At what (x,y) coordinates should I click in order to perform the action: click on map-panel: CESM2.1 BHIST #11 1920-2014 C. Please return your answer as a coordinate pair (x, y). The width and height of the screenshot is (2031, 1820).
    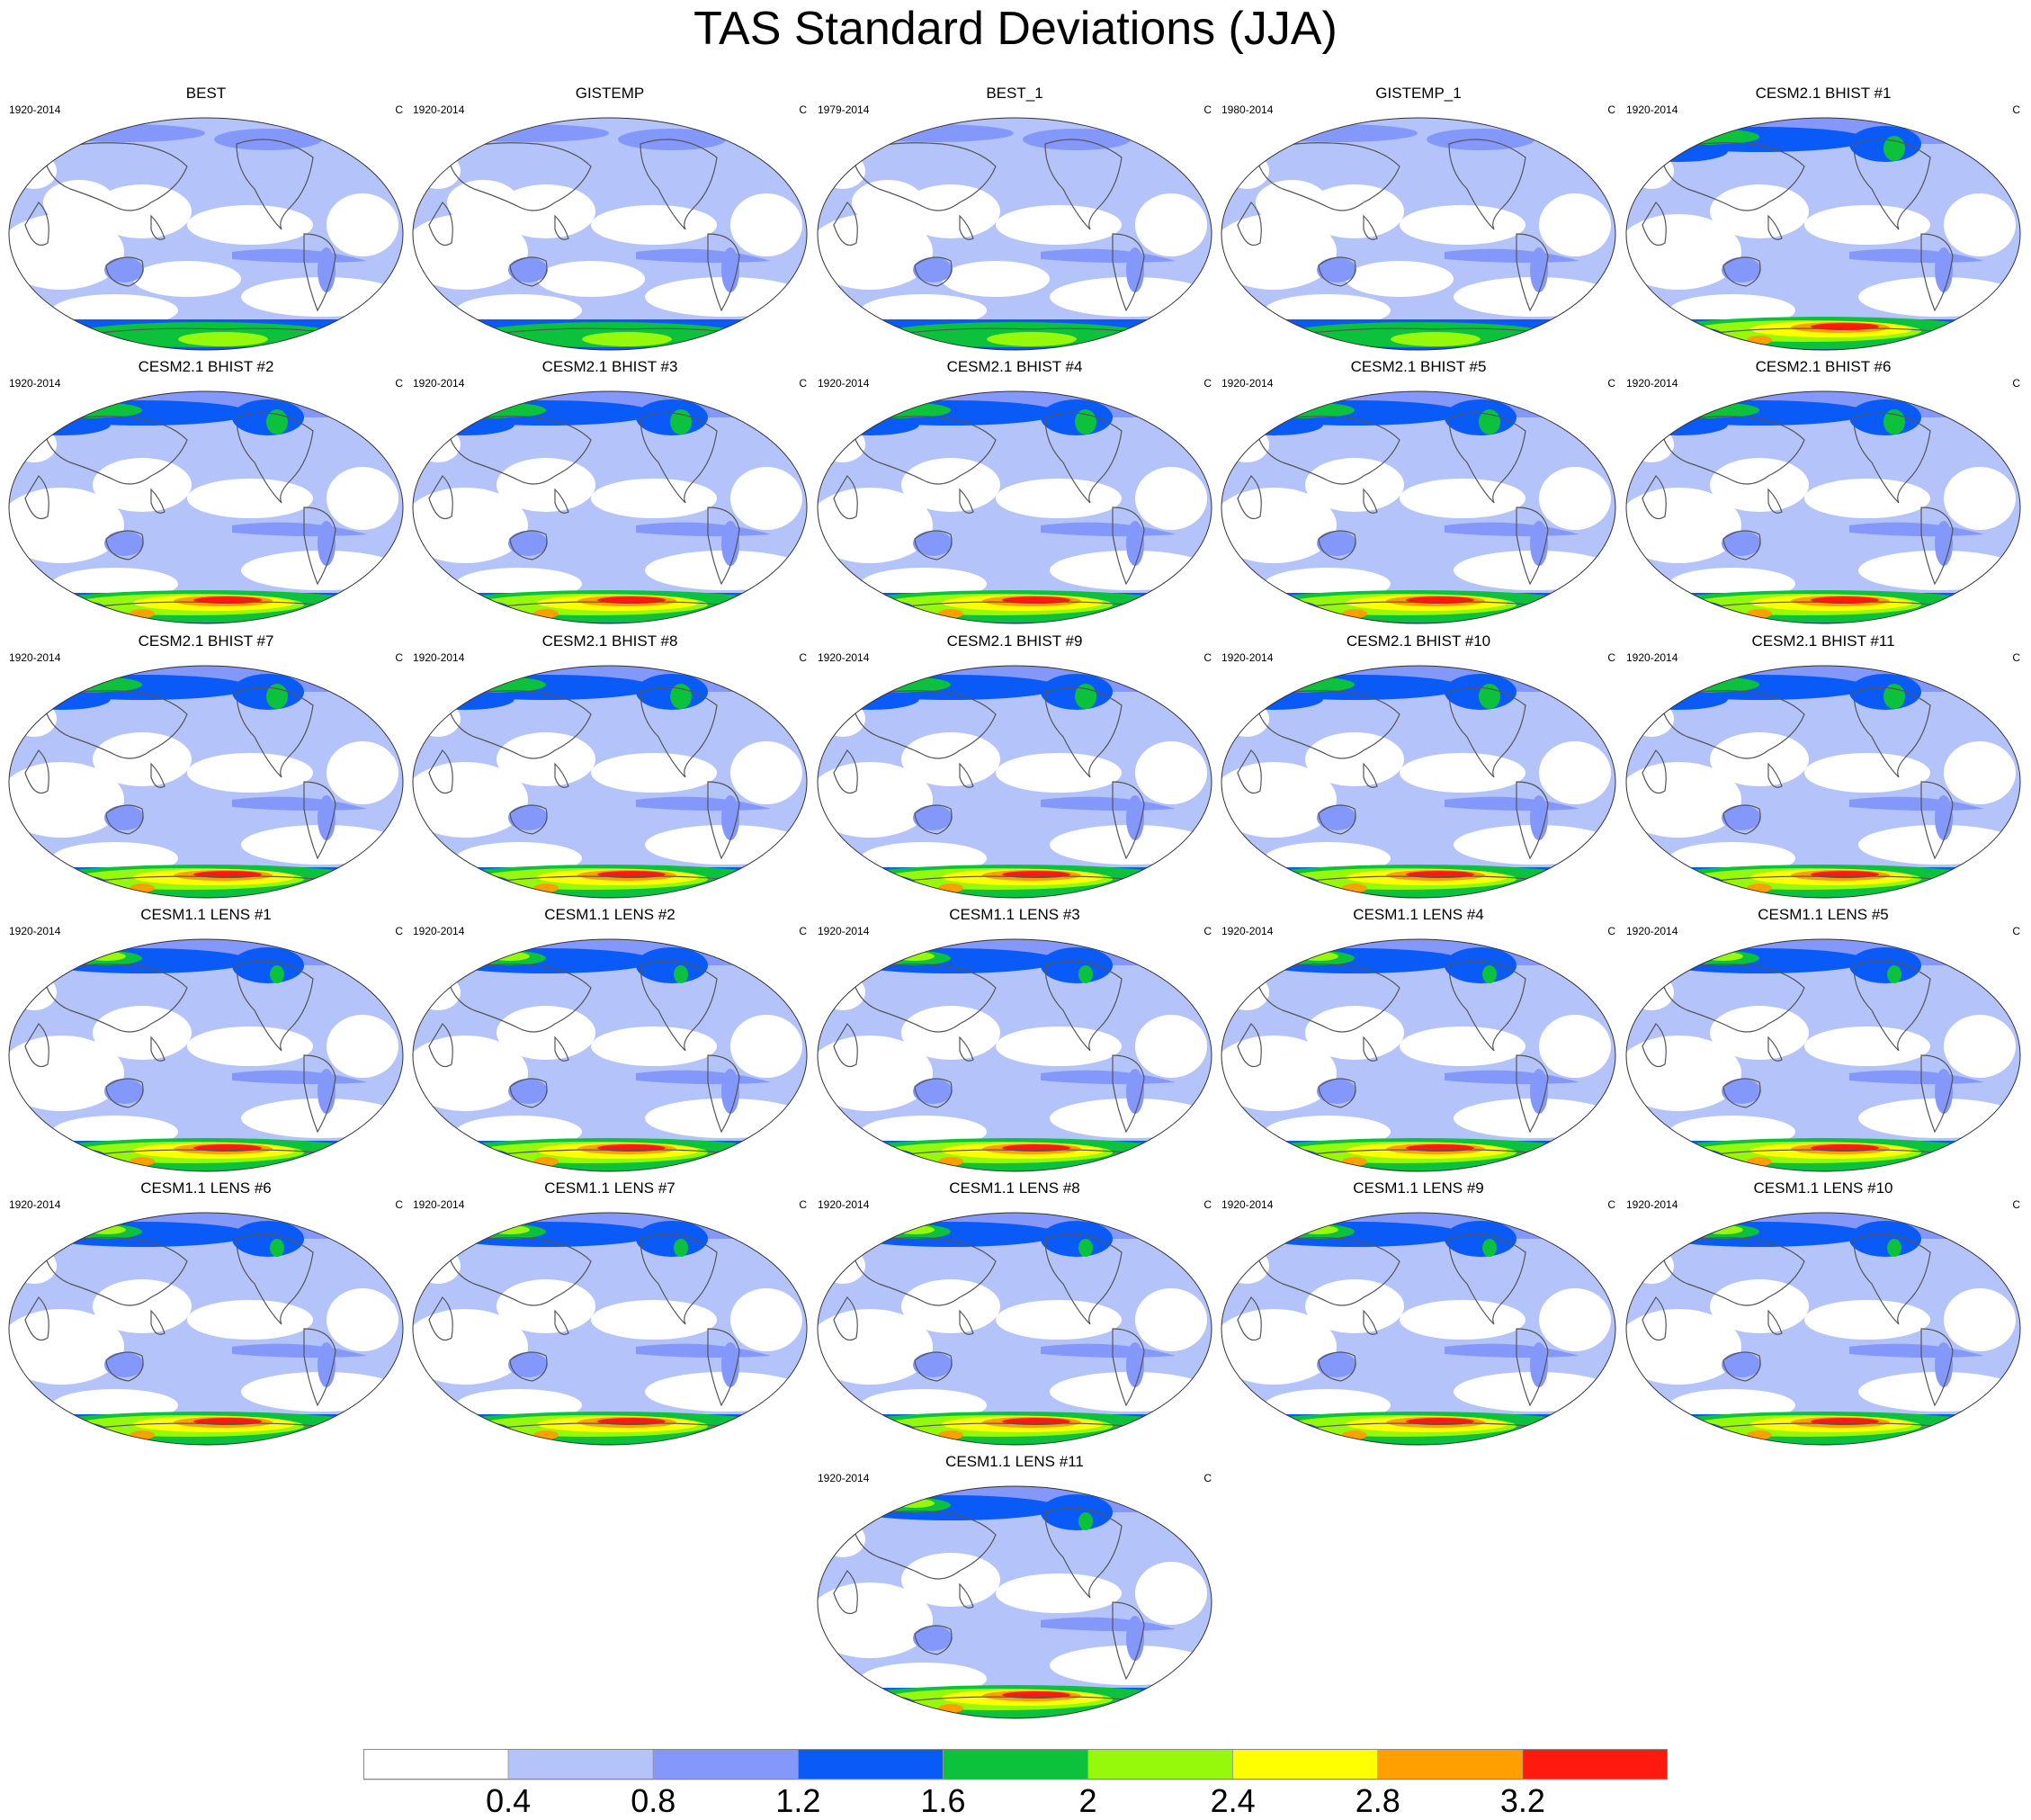
    Looking at the image, I should click on (1823, 767).